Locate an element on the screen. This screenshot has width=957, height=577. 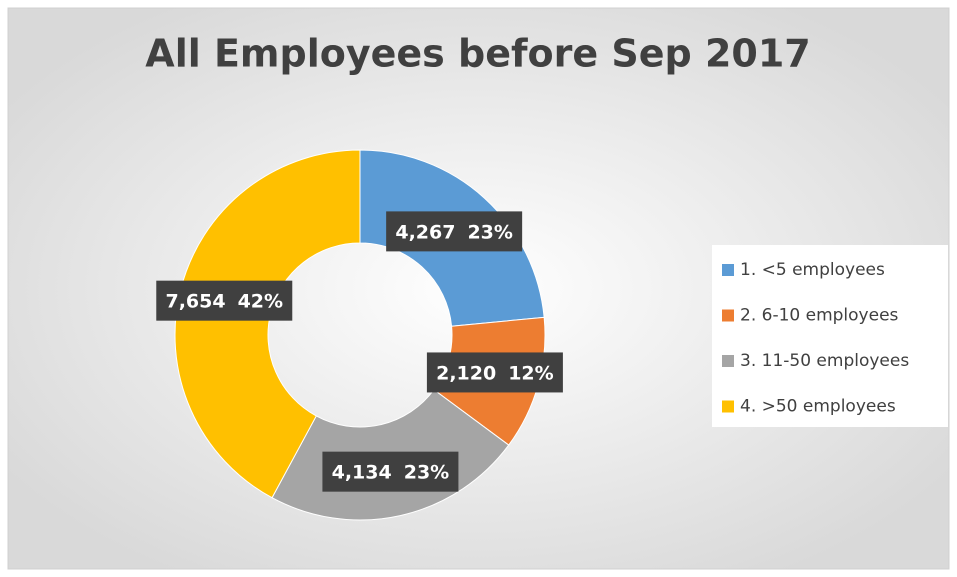
legend-label: 2. 6-10 employees is located at coordinates (819, 316).